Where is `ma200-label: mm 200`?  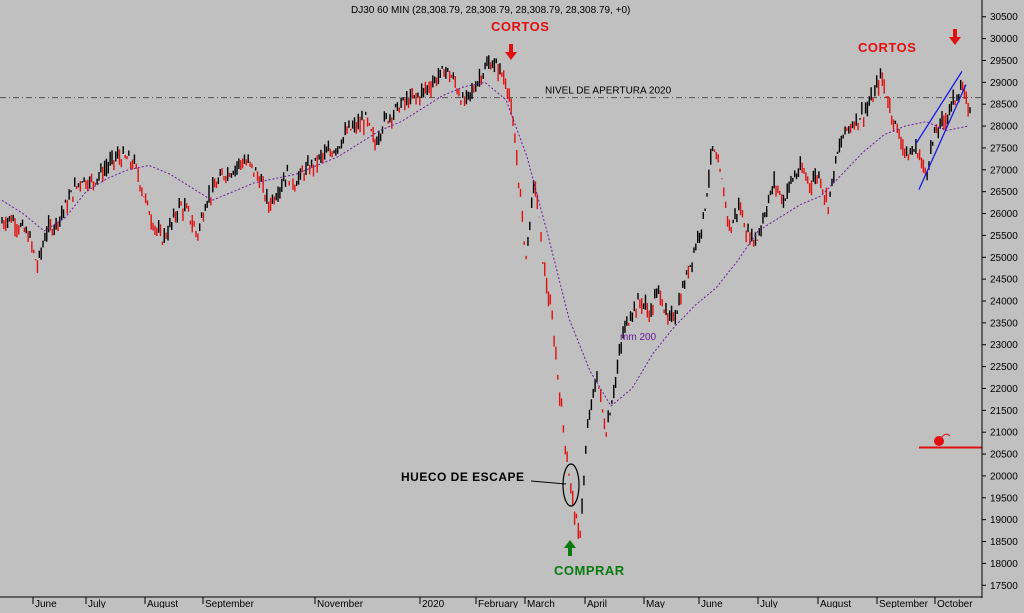
ma200-label: mm 200 is located at coordinates (638, 337).